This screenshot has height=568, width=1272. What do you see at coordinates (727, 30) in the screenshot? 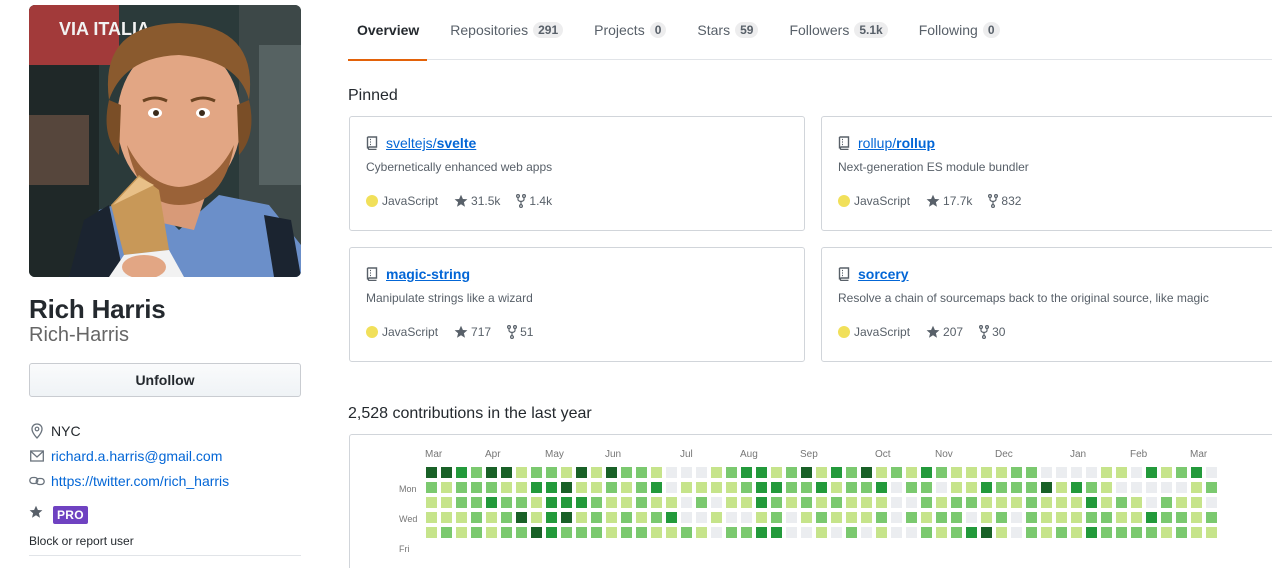
I see `tab-stars: Stars 59` at bounding box center [727, 30].